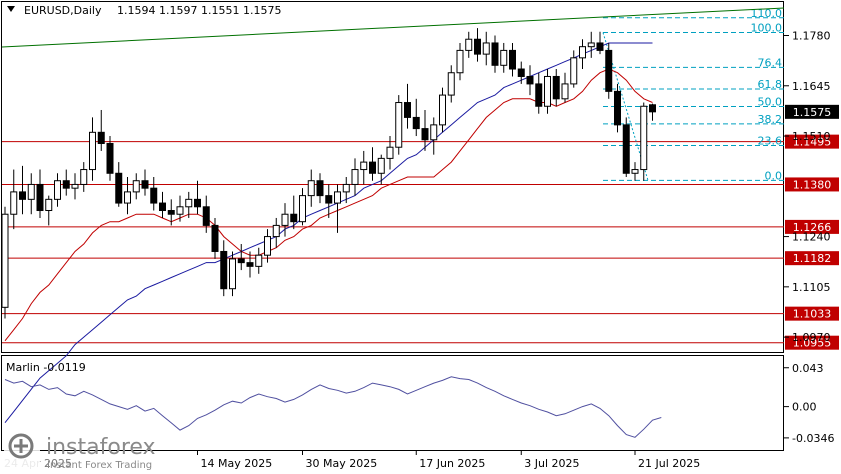 This screenshot has width=841, height=474. Describe the element at coordinates (99, 465) in the screenshot. I see `brand-tagline: Instant Forex Trading` at that location.